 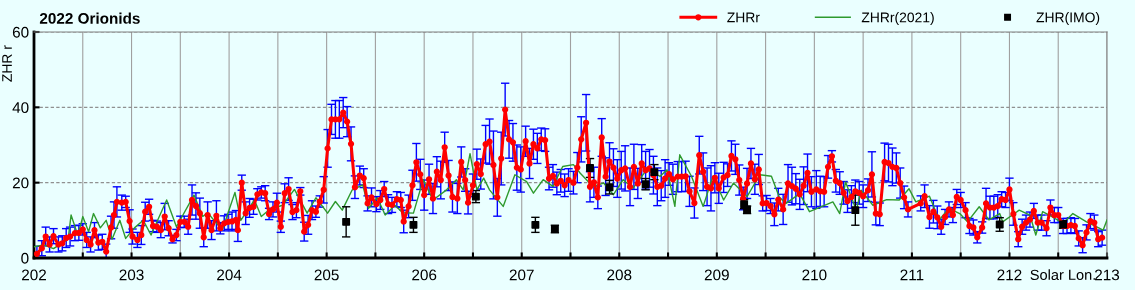 What do you see at coordinates (1009, 275) in the screenshot?
I see `x-tick-label: 212` at bounding box center [1009, 275].